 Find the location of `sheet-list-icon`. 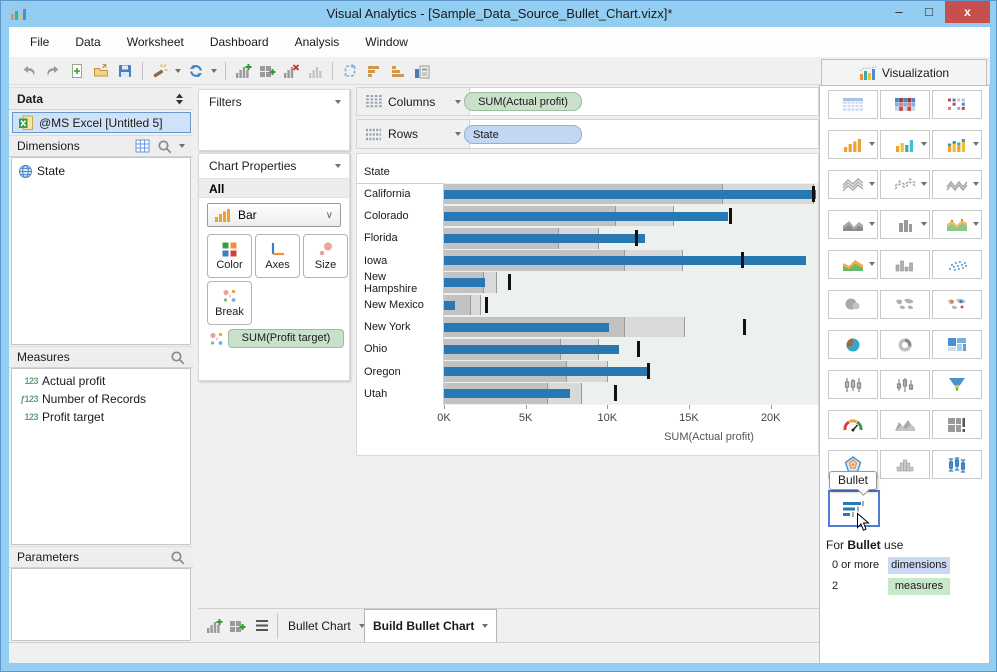

sheet-list-icon is located at coordinates (262, 625).